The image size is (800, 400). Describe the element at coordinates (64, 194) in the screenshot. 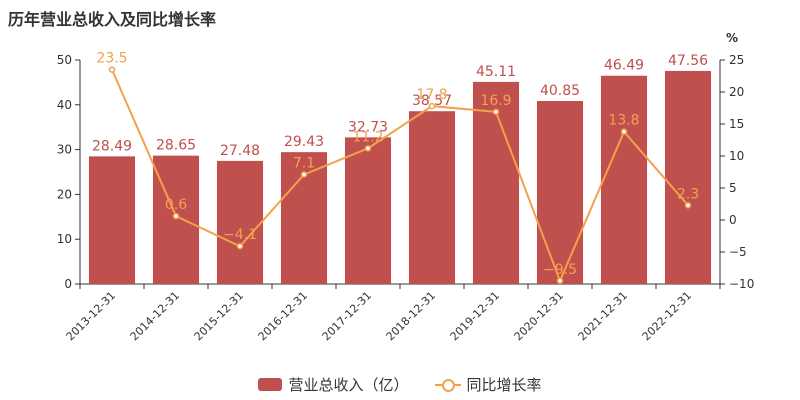

I see `left-axis-tick-label: 20` at that location.